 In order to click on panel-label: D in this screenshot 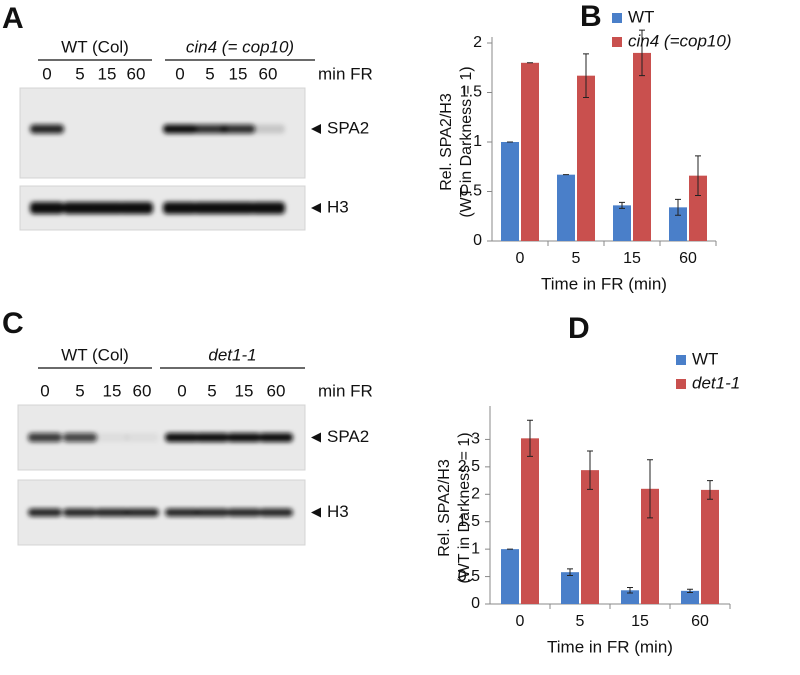, I will do `click(579, 328)`.